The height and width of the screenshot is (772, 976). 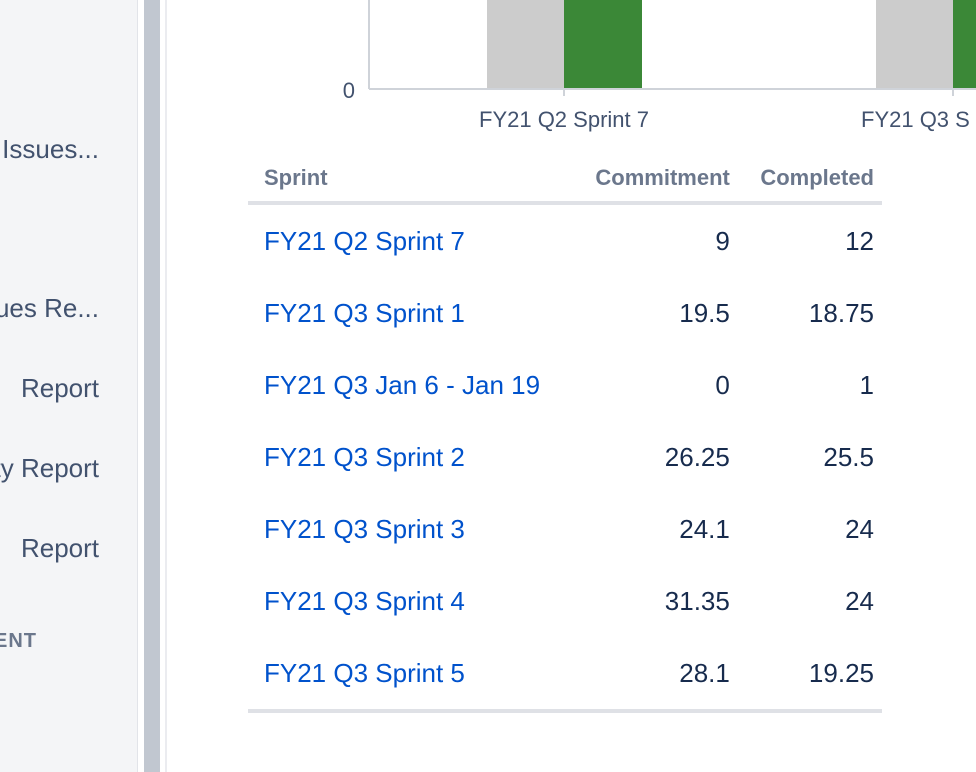 I want to click on commitment-cell: 24.1, so click(x=704, y=528).